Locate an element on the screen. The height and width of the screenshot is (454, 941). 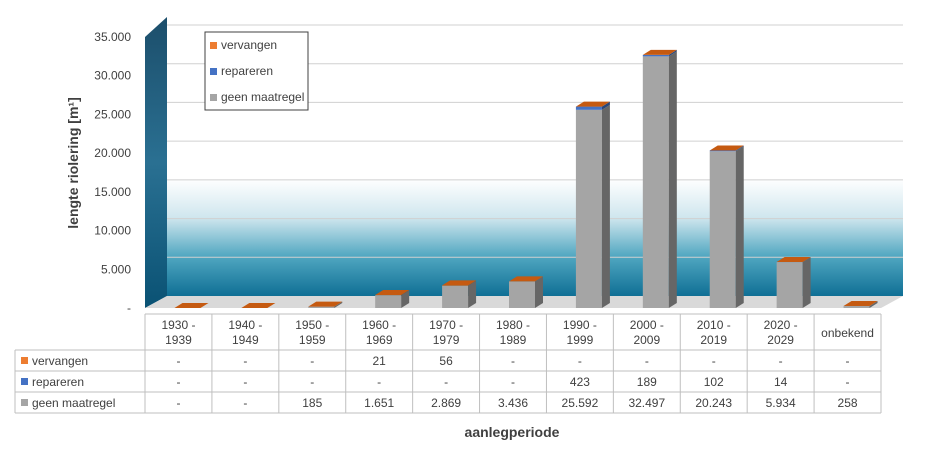
category-label: 1950 -1959 is located at coordinates (312, 332).